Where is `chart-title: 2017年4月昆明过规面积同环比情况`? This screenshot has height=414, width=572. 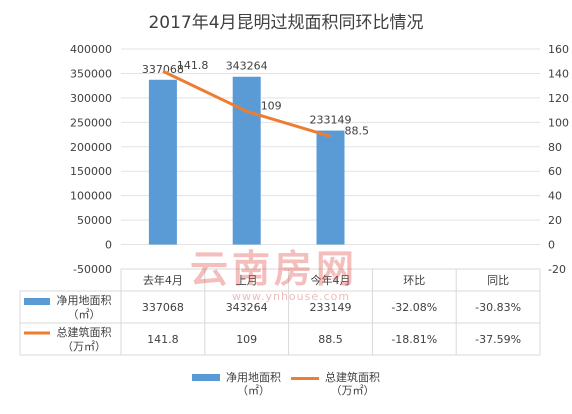
chart-title: 2017年4月昆明过规面积同环比情况 is located at coordinates (286, 23).